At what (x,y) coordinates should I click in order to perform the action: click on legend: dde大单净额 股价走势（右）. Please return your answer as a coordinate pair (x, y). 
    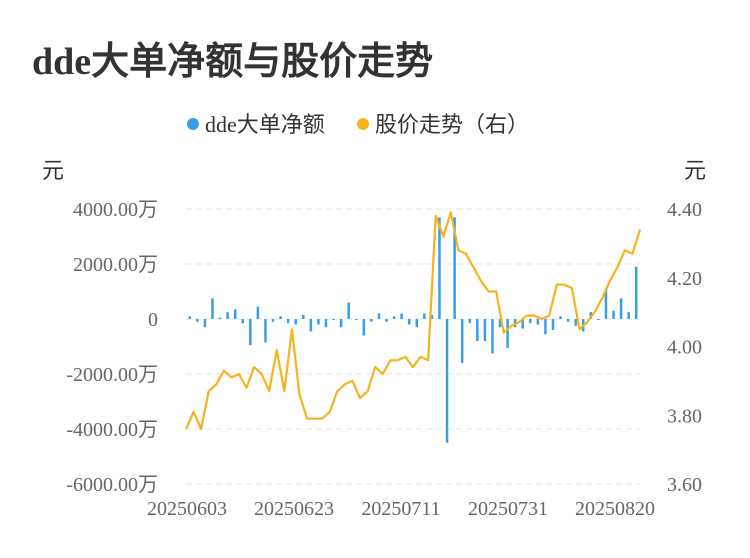
    Looking at the image, I should click on (358, 124).